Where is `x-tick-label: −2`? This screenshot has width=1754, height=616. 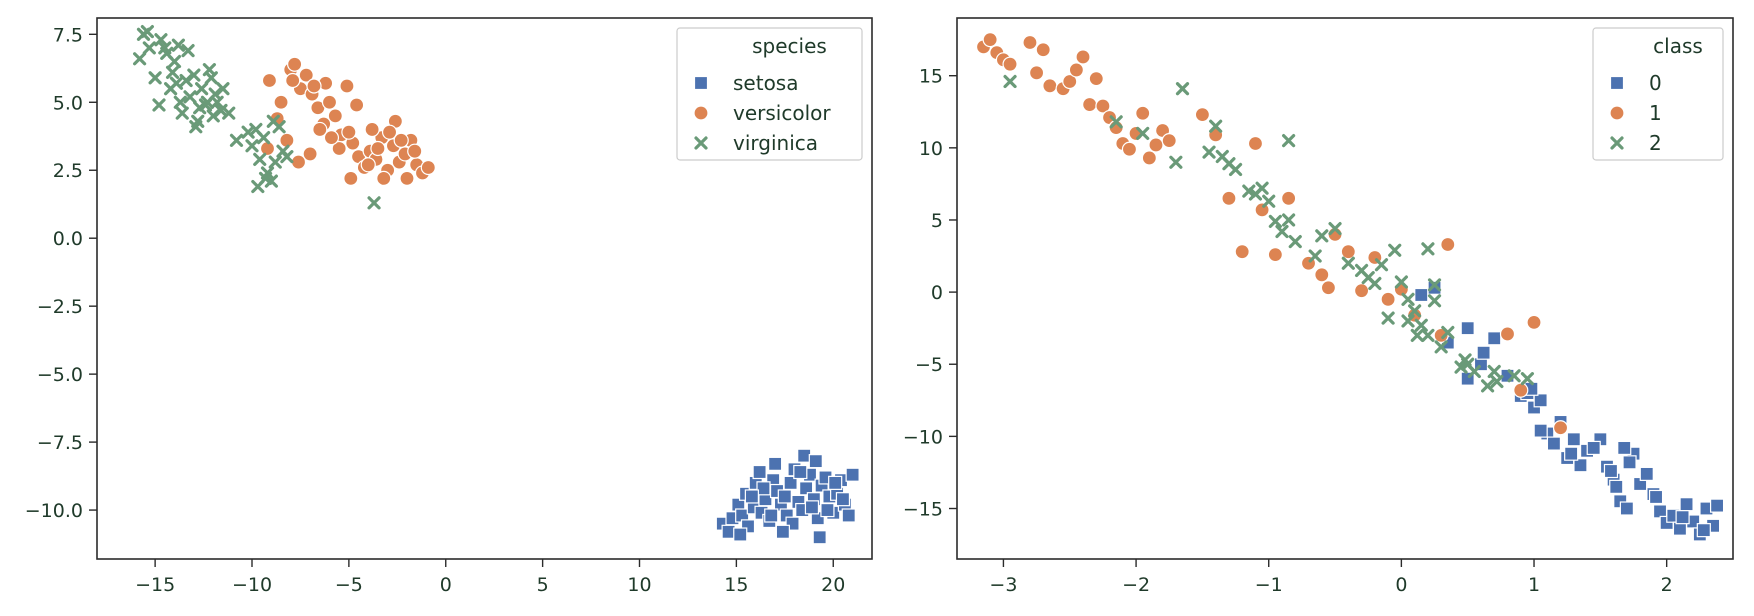 x-tick-label: −2 is located at coordinates (1136, 585).